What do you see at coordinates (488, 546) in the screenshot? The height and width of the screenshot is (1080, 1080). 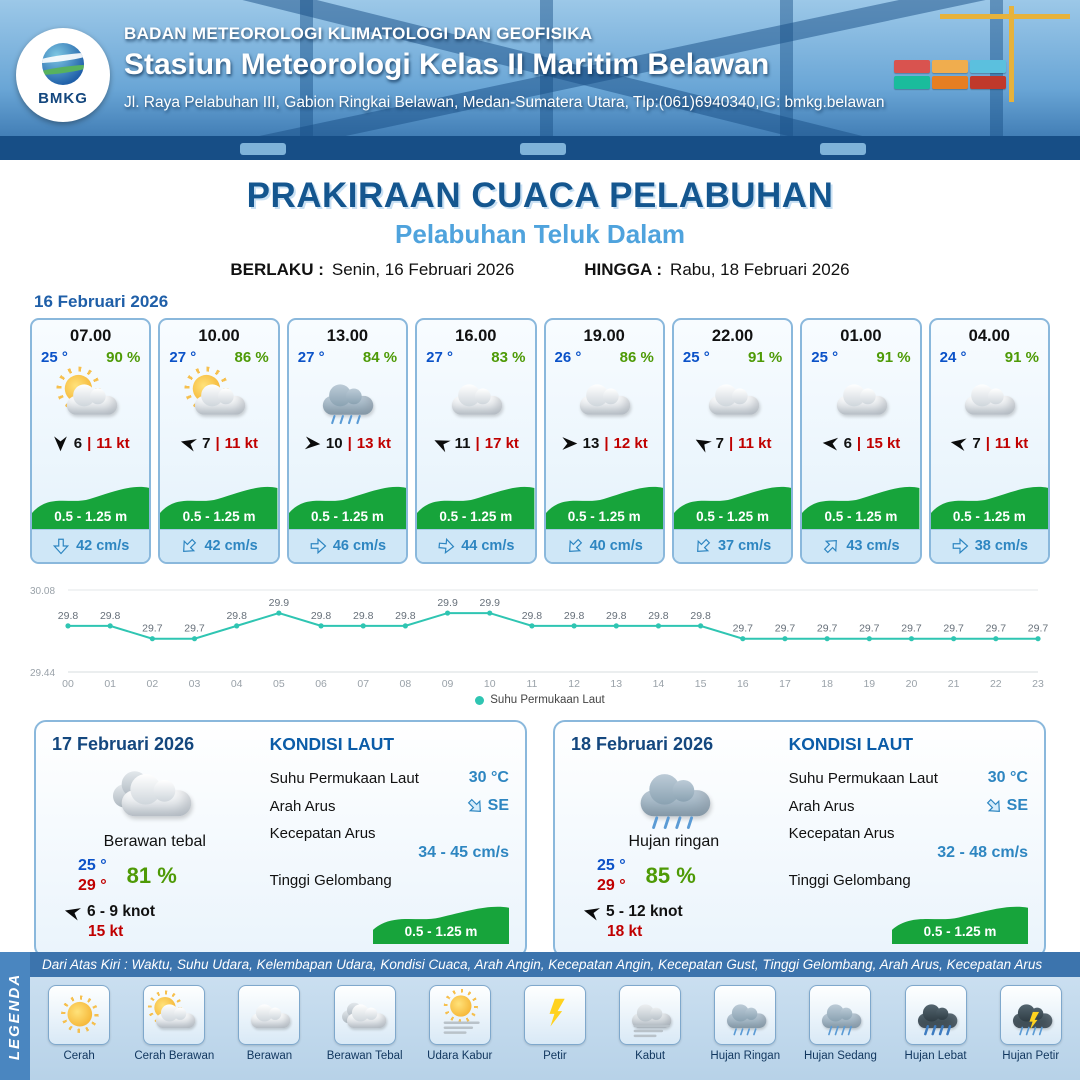 I see `current-speed: 44 cm/s` at bounding box center [488, 546].